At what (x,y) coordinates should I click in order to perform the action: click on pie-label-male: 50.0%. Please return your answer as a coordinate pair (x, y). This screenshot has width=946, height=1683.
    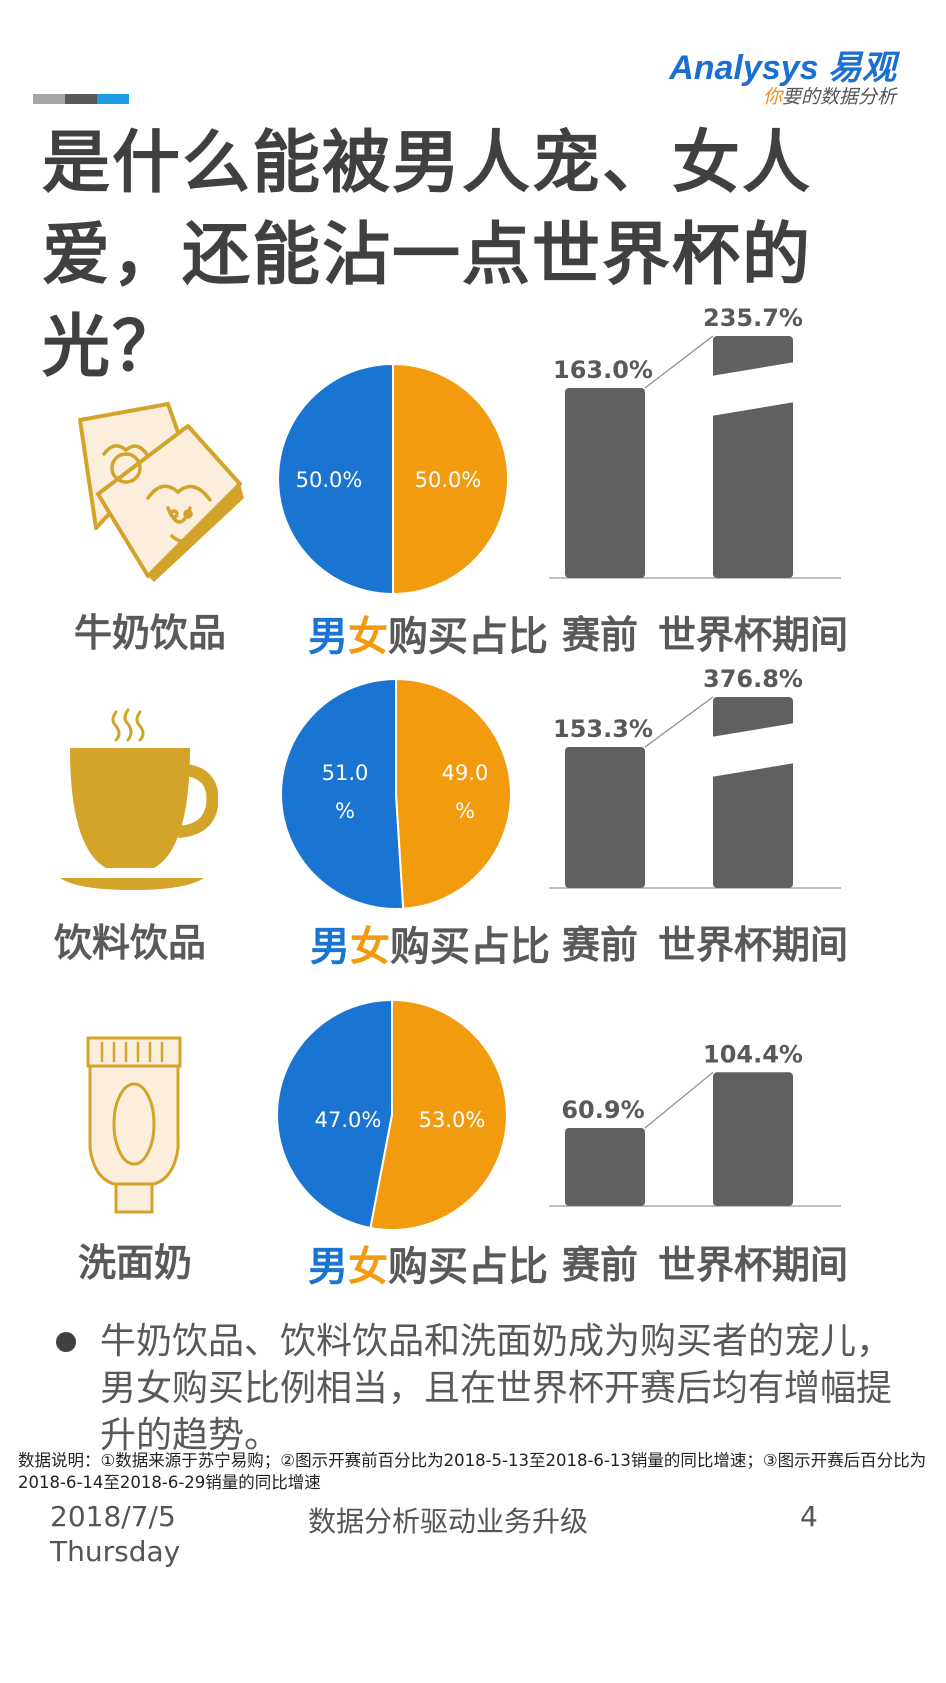
    Looking at the image, I should click on (329, 480).